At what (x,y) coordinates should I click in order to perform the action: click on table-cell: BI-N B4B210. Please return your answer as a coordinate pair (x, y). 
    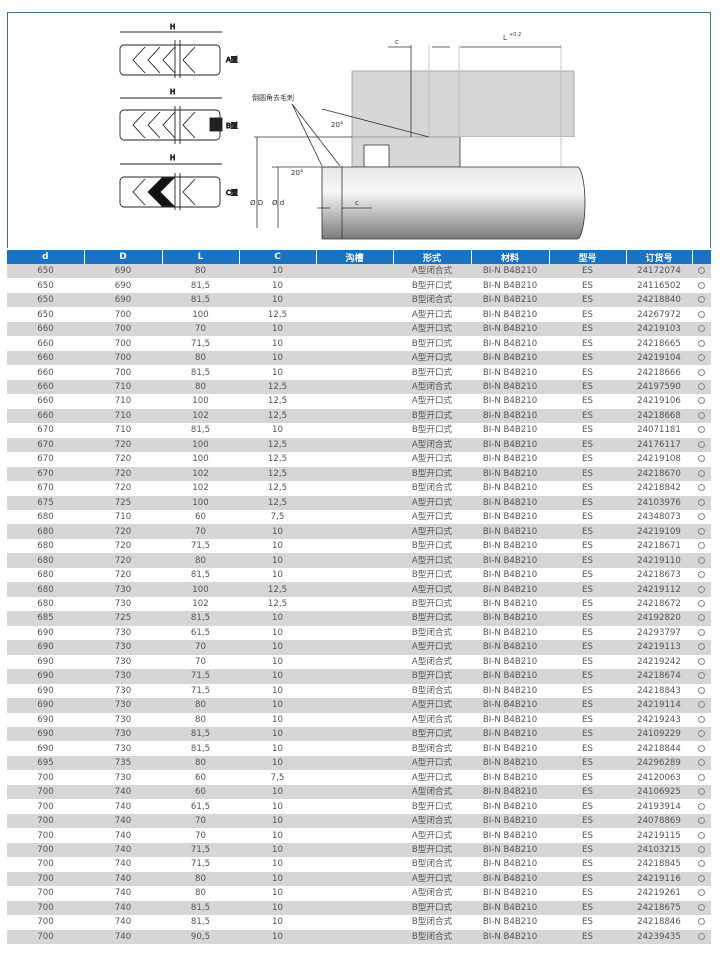
    Looking at the image, I should click on (510, 502).